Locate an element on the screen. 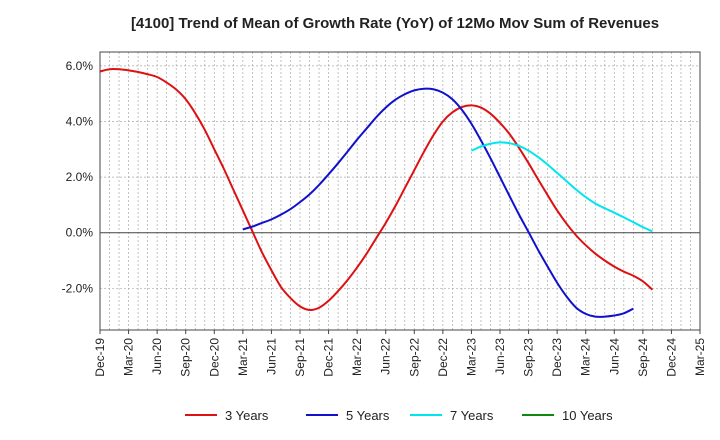 This screenshot has width=720, height=440. legend-label-5-years: 5 Years is located at coordinates (368, 415).